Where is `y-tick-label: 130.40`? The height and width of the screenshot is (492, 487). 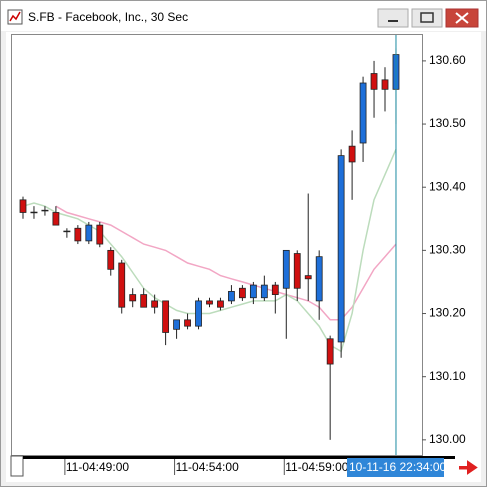 y-tick-label: 130.40 is located at coordinates (447, 186).